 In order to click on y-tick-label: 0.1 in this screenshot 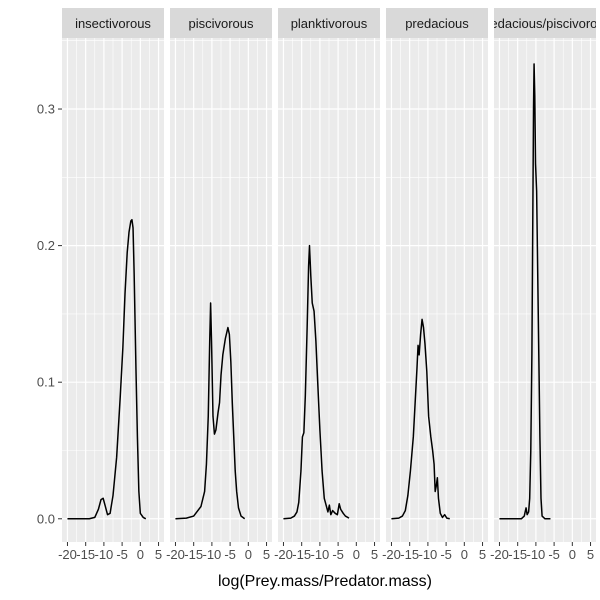, I will do `click(46, 382)`.